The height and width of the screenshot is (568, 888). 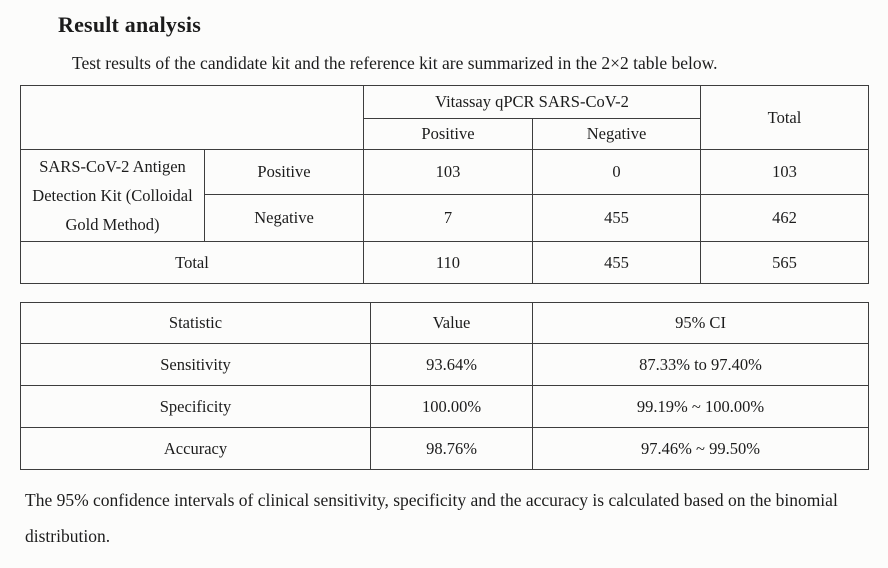 What do you see at coordinates (616, 134) in the screenshot?
I see `ref-negative-header-cell: Negative` at bounding box center [616, 134].